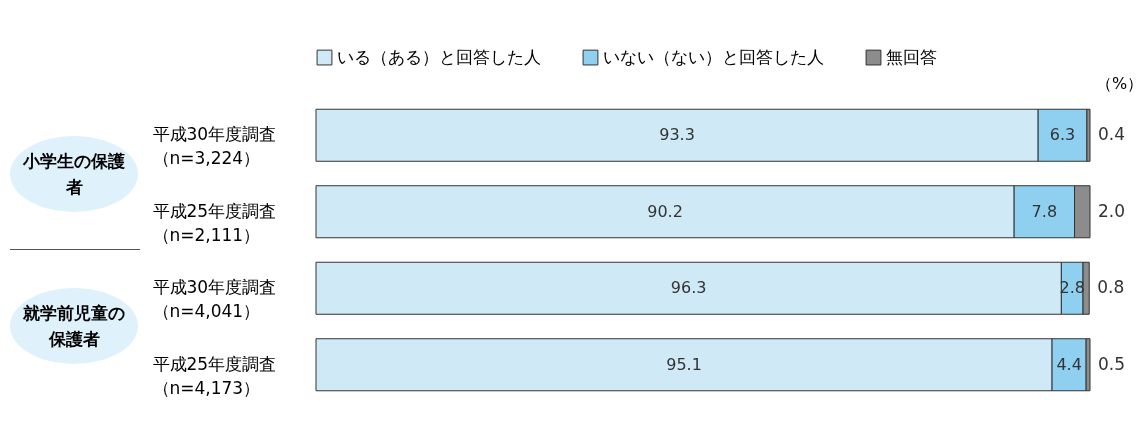 The height and width of the screenshot is (426, 1143). I want to click on y-tick-label: 平成30年度調査（n=4,041）, so click(214, 299).